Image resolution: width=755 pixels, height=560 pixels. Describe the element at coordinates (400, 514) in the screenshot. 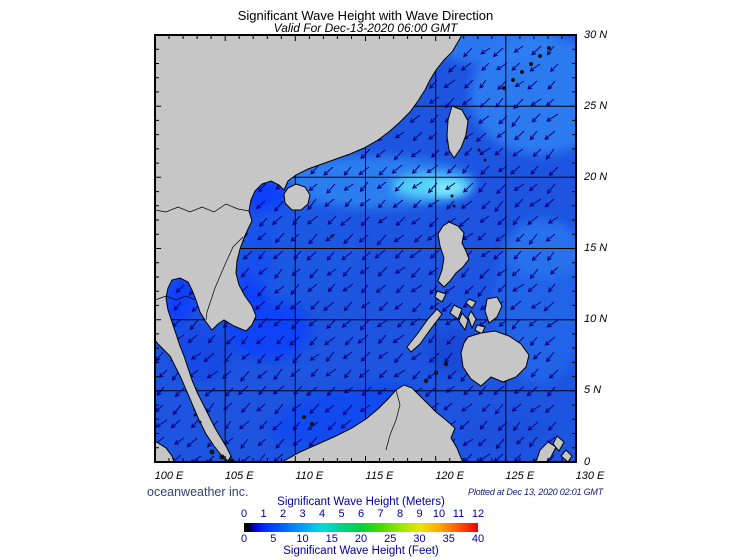

I see `meters-tick: 8` at that location.